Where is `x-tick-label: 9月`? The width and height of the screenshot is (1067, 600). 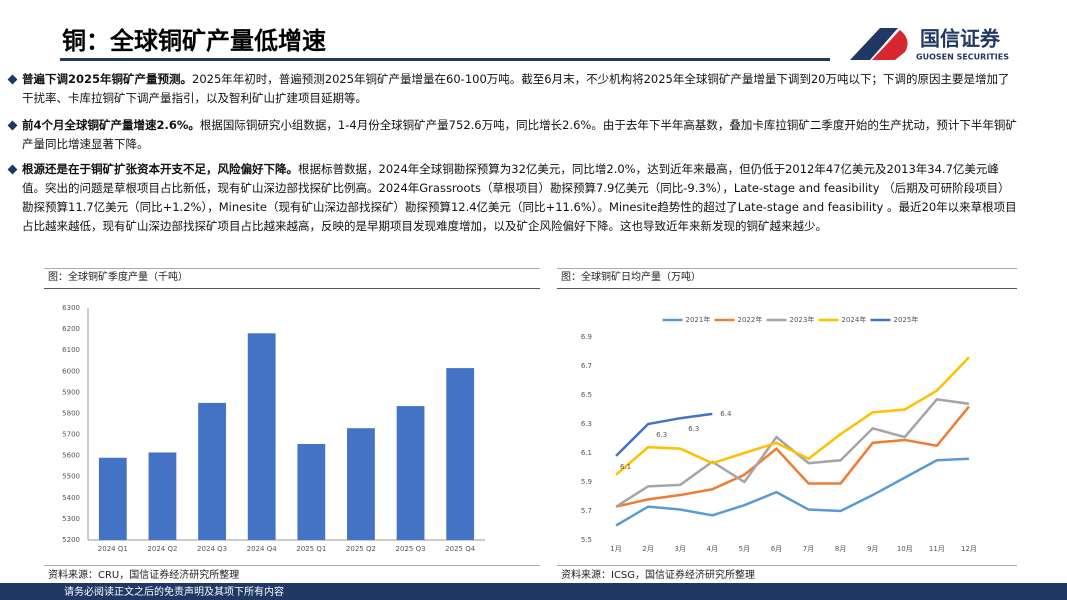
x-tick-label: 9月 is located at coordinates (872, 549).